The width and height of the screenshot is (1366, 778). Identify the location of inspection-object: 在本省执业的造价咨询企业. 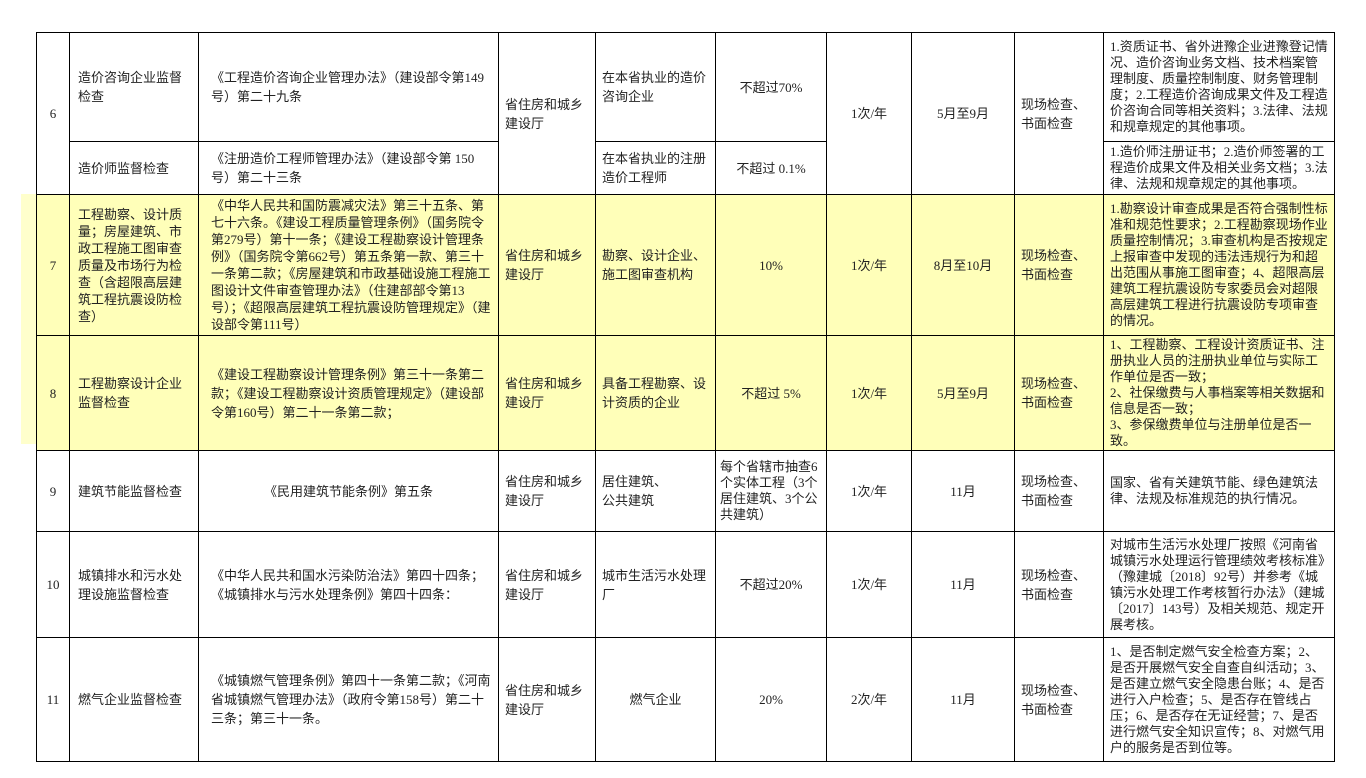
(655, 87).